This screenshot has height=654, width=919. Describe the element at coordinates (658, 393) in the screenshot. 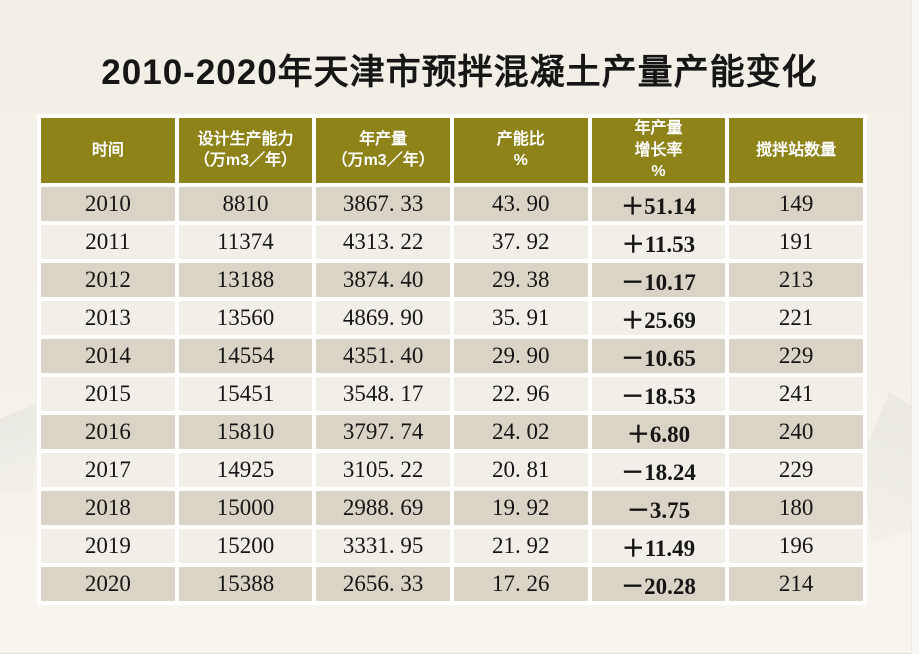

I see `table-cell: －18.53` at that location.